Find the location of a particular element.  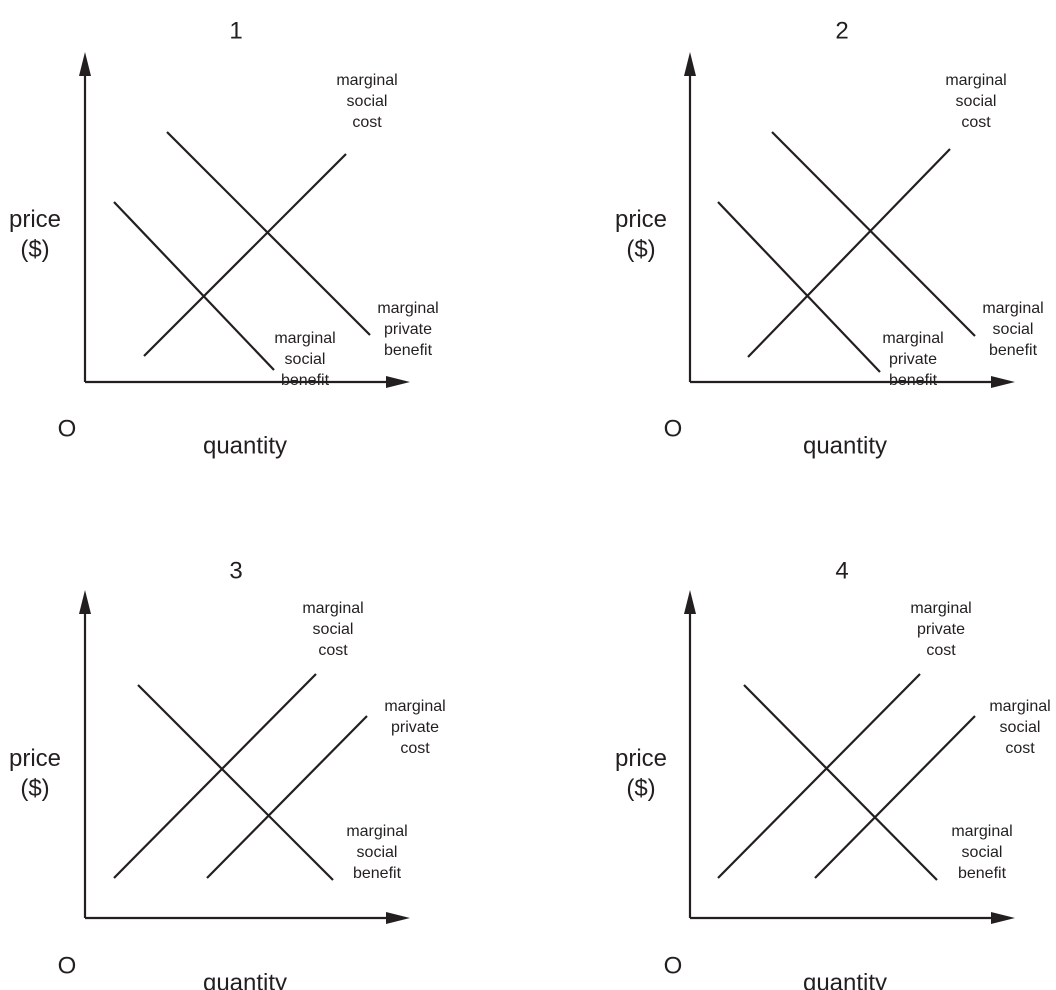

panel-number: 4 is located at coordinates (841, 570).